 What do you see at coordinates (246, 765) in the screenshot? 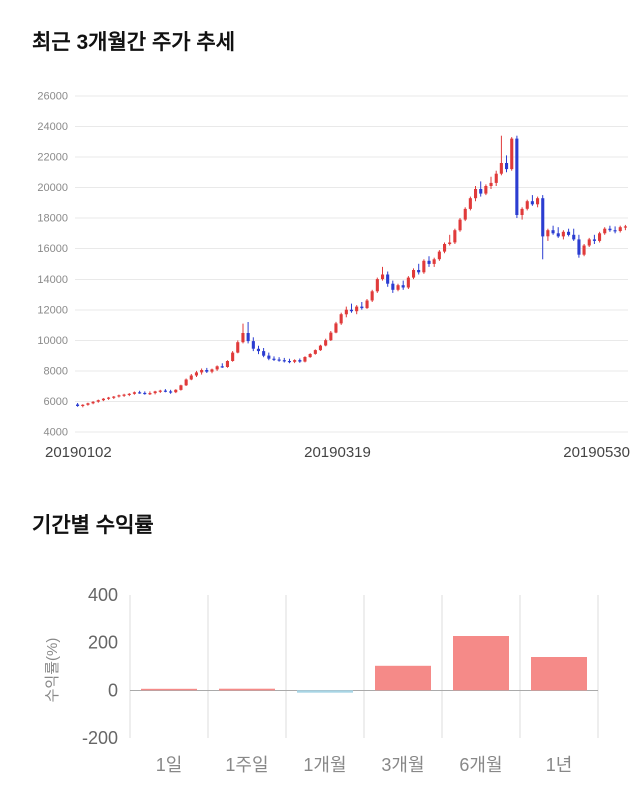
I see `category-label: 1주일` at bounding box center [246, 765].